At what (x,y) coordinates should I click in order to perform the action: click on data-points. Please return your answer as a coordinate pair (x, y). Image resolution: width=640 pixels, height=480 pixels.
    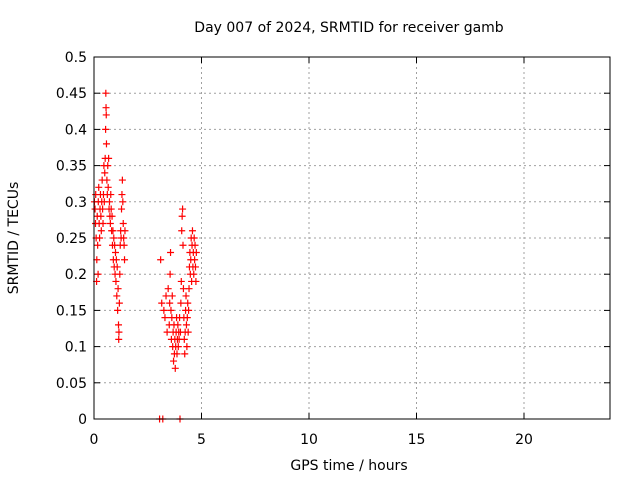
    Looking at the image, I should click on (145, 256).